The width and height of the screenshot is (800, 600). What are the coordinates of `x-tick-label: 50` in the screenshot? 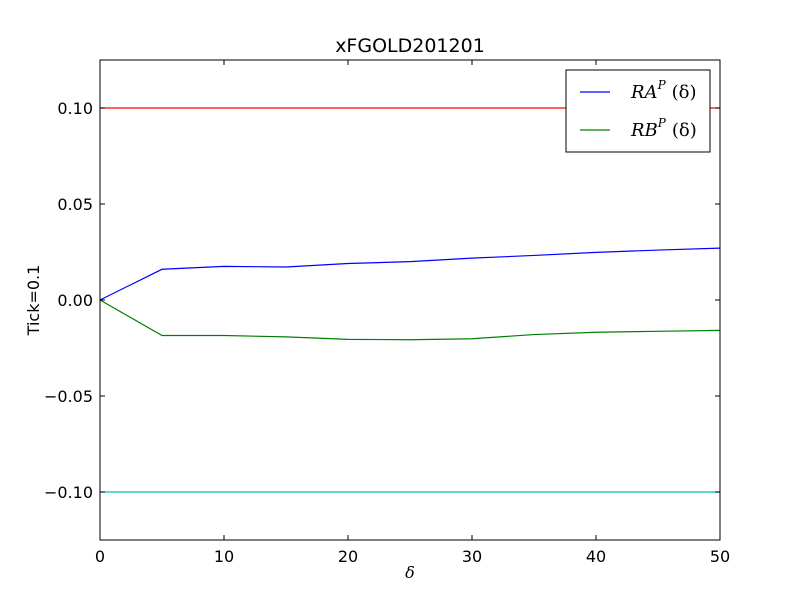 It's located at (720, 556).